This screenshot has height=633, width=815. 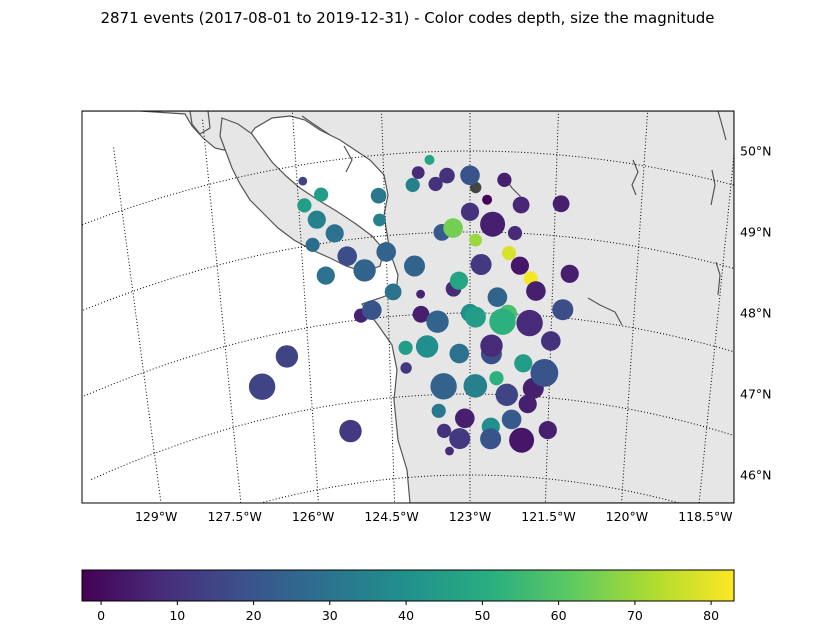 What do you see at coordinates (391, 516) in the screenshot?
I see `lon-tick-label: 124.5°W` at bounding box center [391, 516].